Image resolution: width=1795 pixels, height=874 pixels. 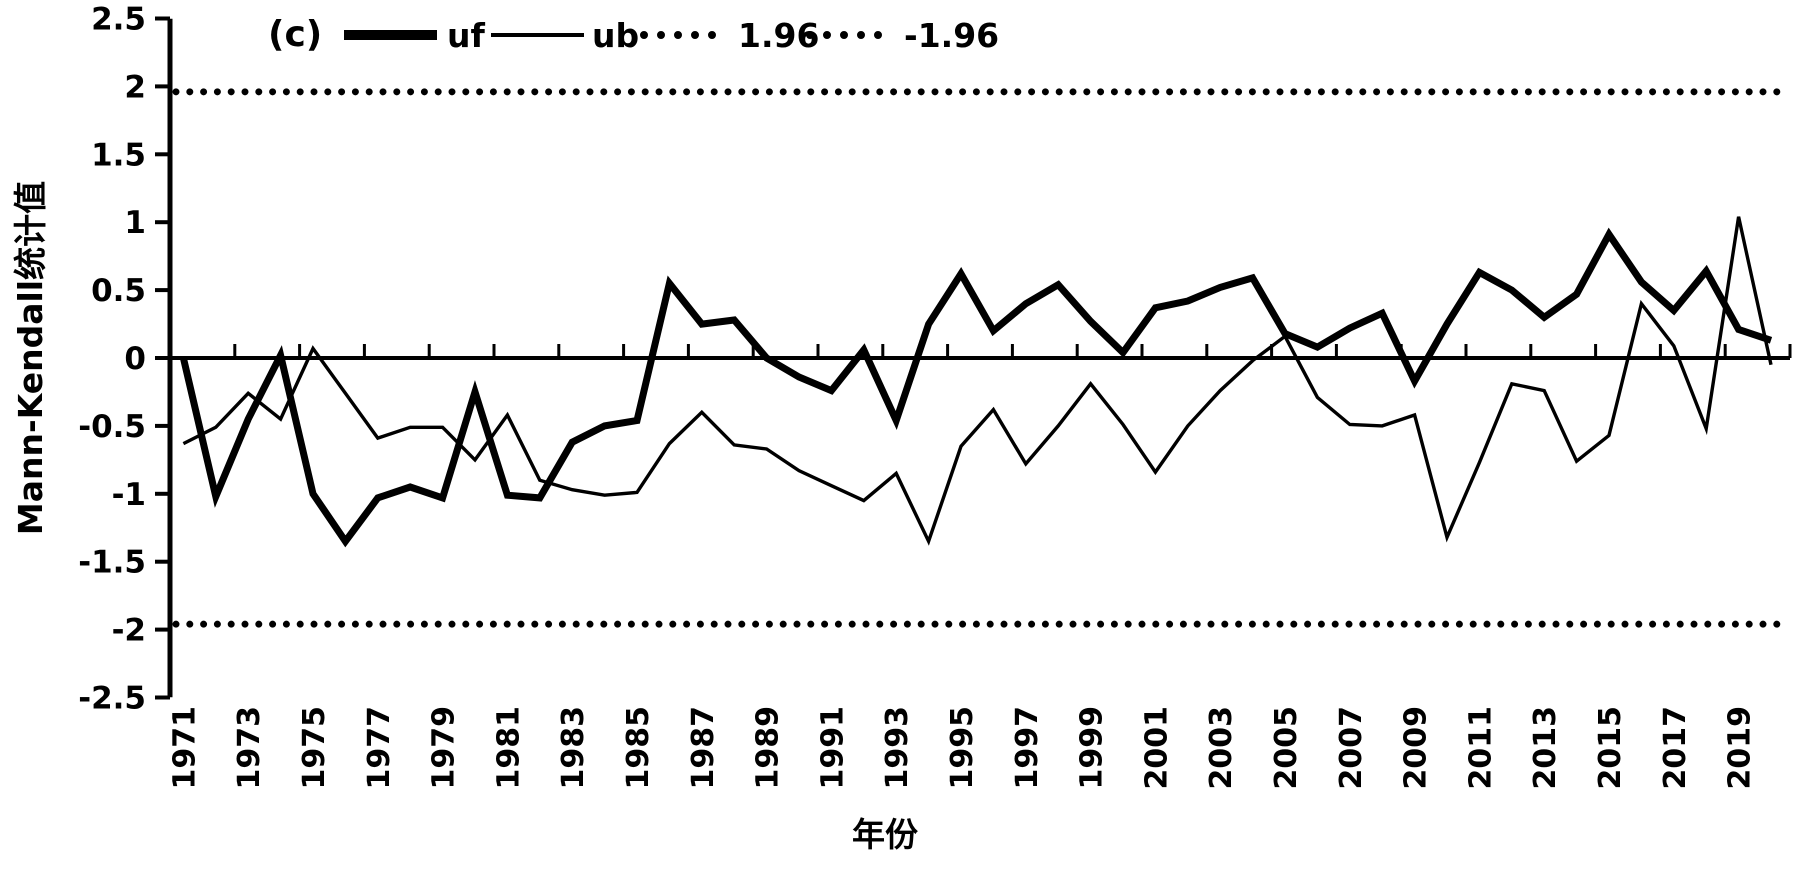 What do you see at coordinates (379, 748) in the screenshot?
I see `x-tick-label: 1977` at bounding box center [379, 748].